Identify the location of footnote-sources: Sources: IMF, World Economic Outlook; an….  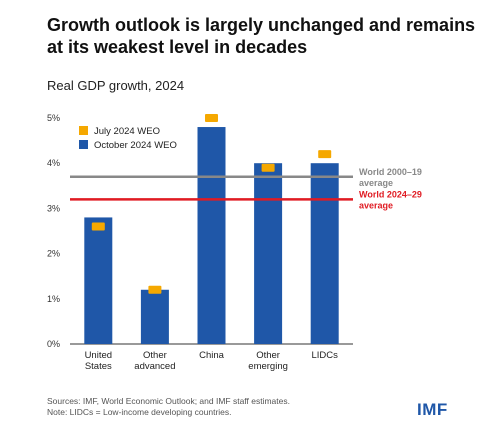
(168, 401).